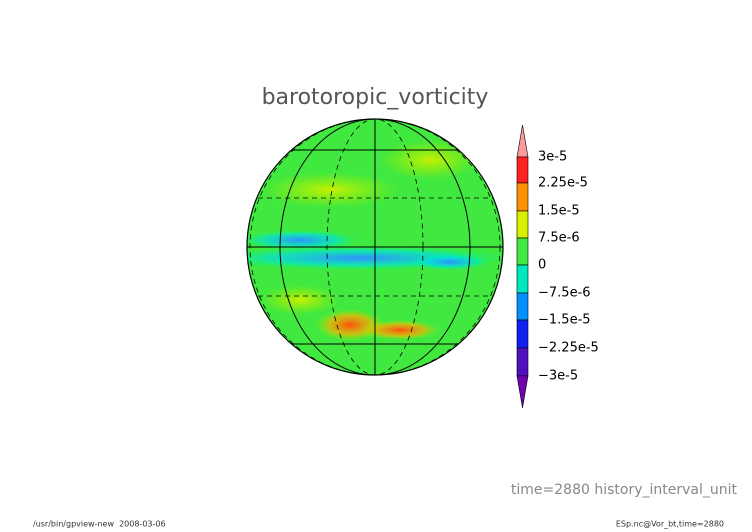 This screenshot has width=752, height=532. Describe the element at coordinates (559, 238) in the screenshot. I see `colorbar-label: 7.5e-6` at that location.